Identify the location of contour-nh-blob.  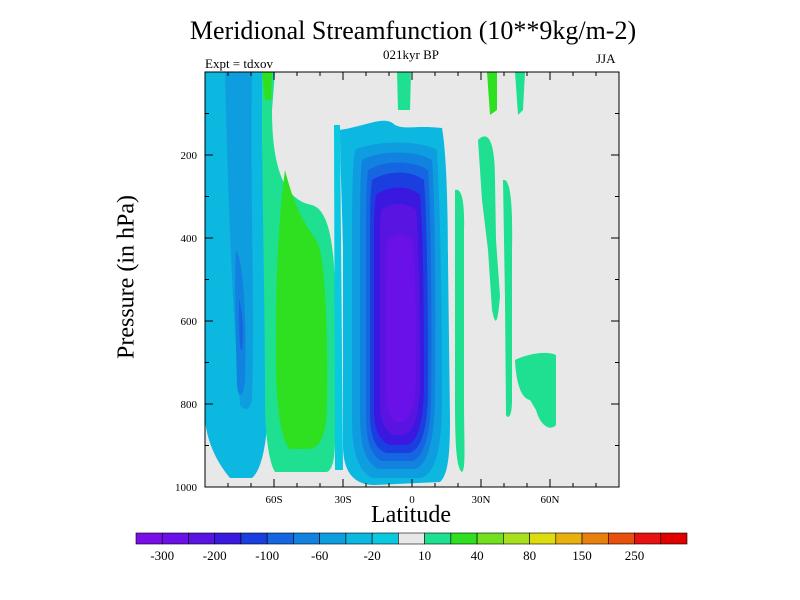
(535, 390).